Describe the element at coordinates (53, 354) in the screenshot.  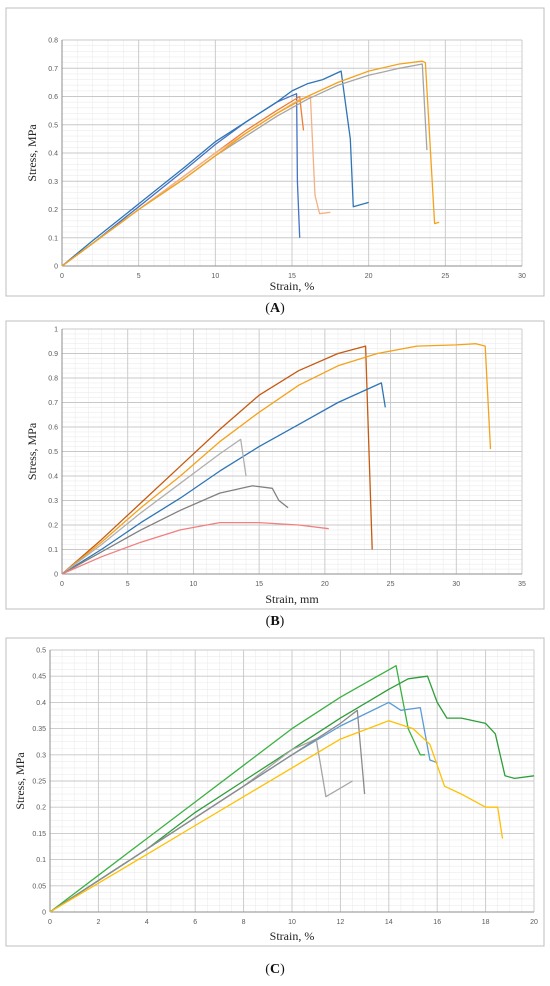
I see `y-tick-label: 0.9` at that location.